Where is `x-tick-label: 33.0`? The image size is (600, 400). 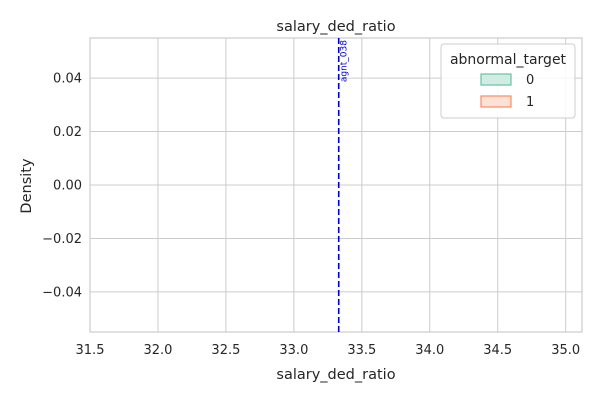 x-tick-label: 33.0 is located at coordinates (293, 350).